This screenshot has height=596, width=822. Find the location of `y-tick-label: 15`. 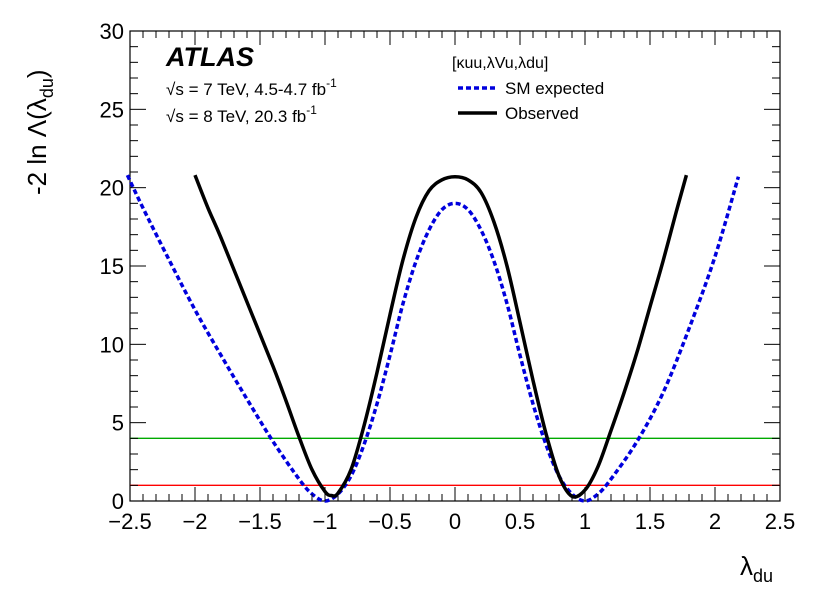

y-tick-label: 15 is located at coordinates (112, 266).